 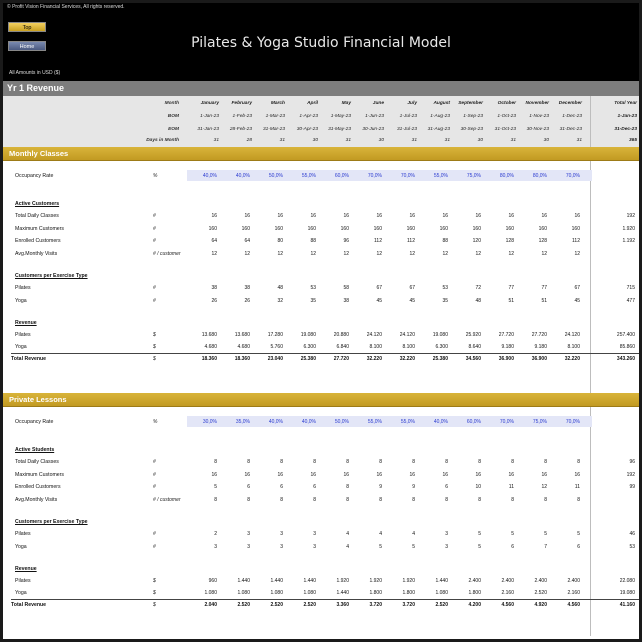 I want to click on group-heading: Customers per Exercise Type, so click(x=51, y=522).